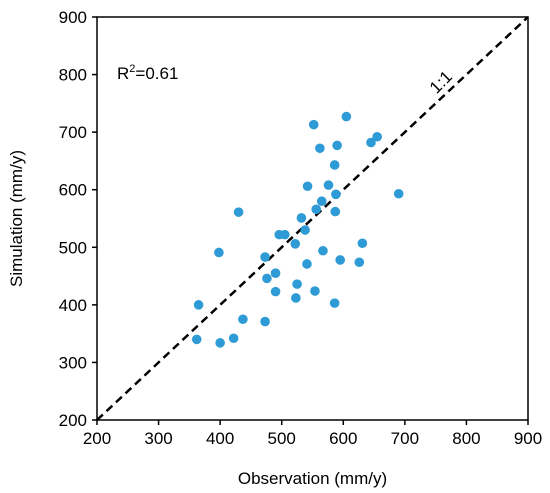 Image resolution: width=550 pixels, height=493 pixels. Describe the element at coordinates (73, 362) in the screenshot. I see `y-tick-label: 300` at that location.